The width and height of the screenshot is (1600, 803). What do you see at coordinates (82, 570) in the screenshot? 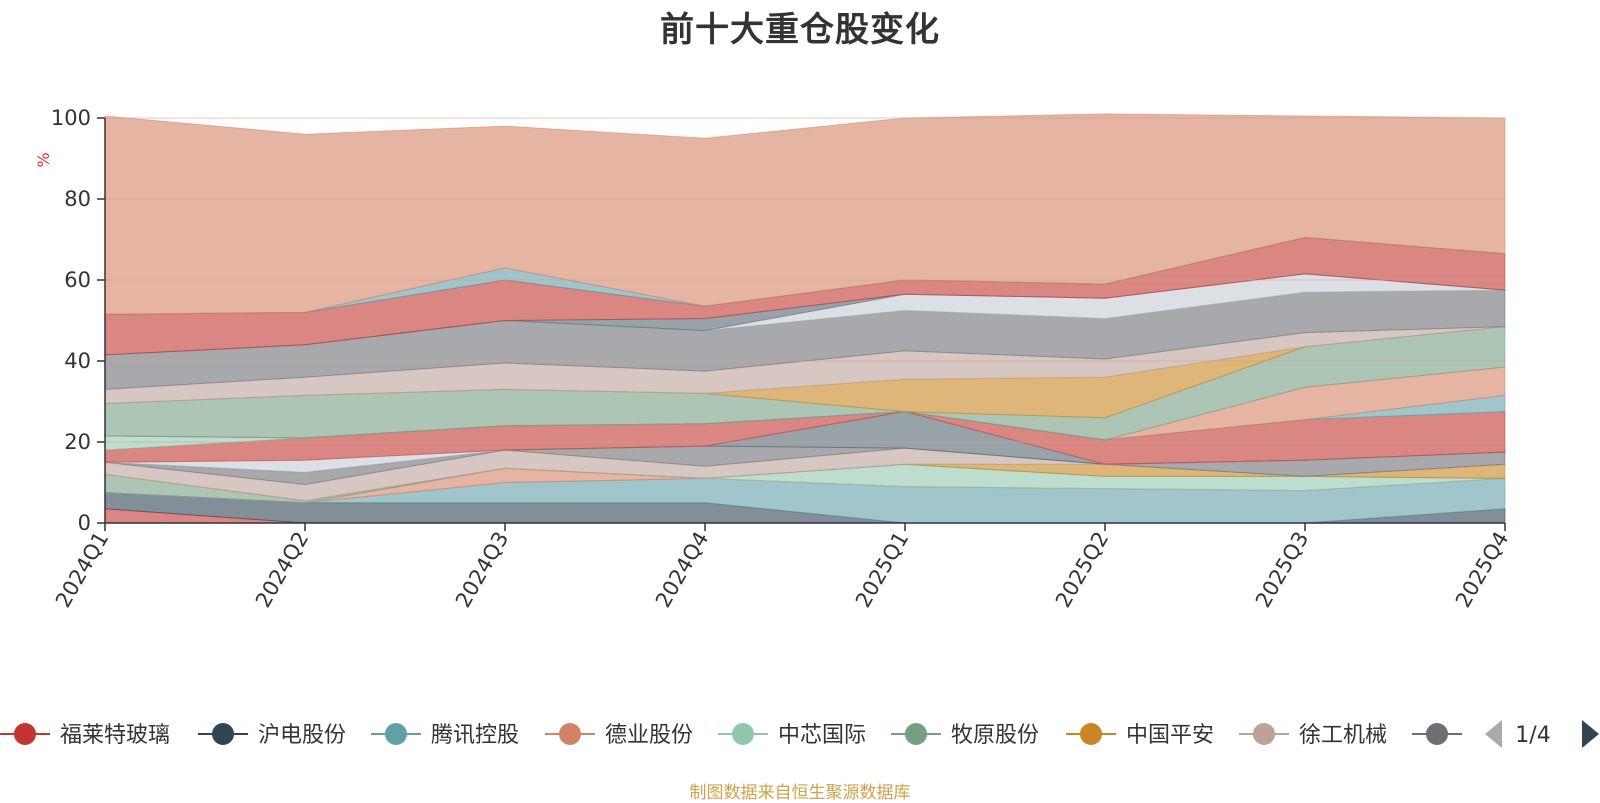
I see `x-tick-label: 2024Q1` at bounding box center [82, 570].